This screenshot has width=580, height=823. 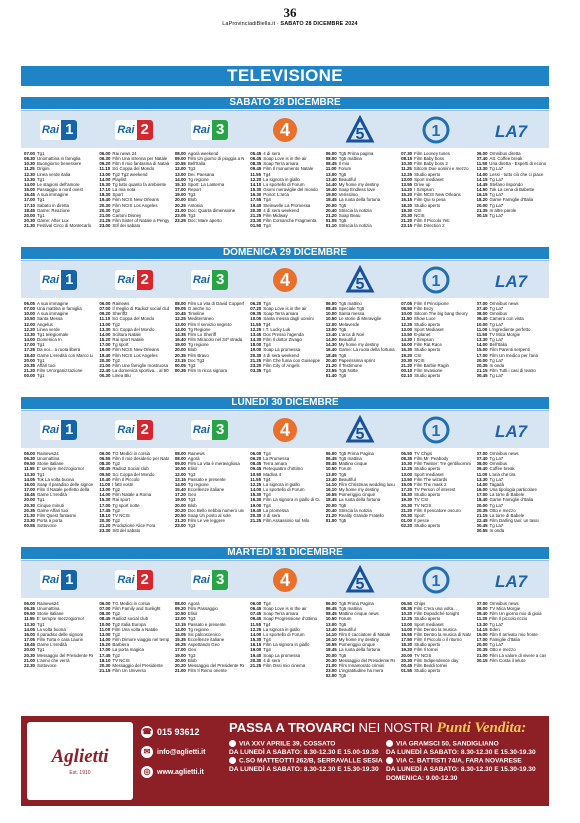 I want to click on program-item: 23.00 L'ingratitudine ha mera, so click(x=360, y=670).